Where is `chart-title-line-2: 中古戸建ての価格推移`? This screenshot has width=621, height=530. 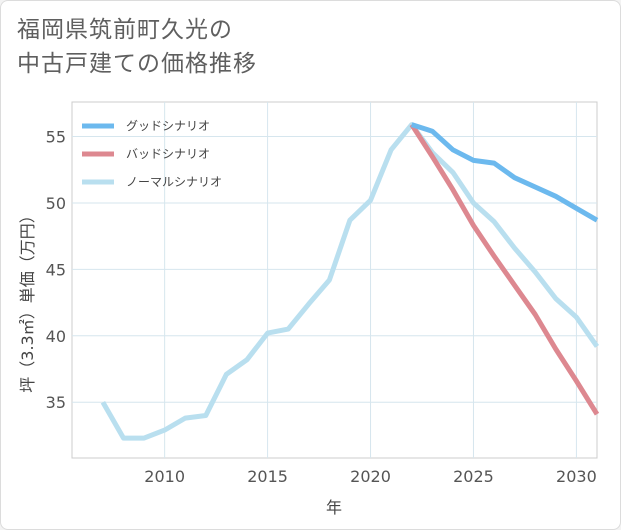
chart-title-line-2: 中古戸建ての価格推移 is located at coordinates (137, 64).